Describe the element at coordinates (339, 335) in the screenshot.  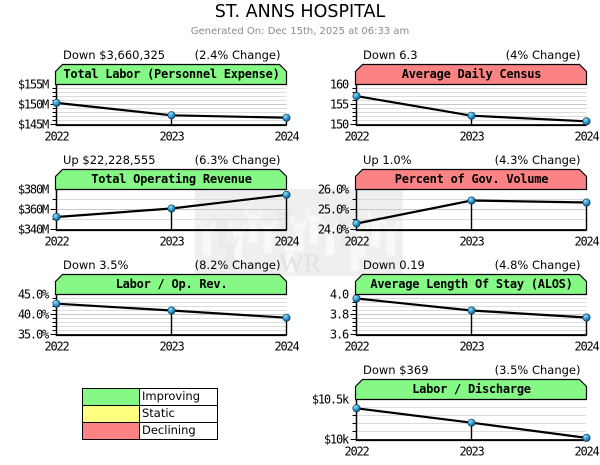
I see `y-axis-label: 3.6` at that location.